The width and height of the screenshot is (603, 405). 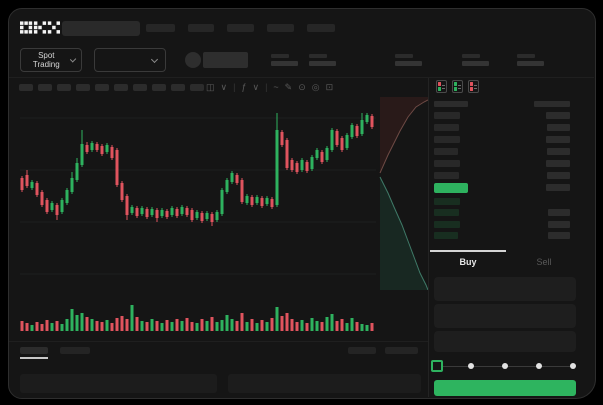 I want to click on settings-icon: ◎, so click(x=315, y=87).